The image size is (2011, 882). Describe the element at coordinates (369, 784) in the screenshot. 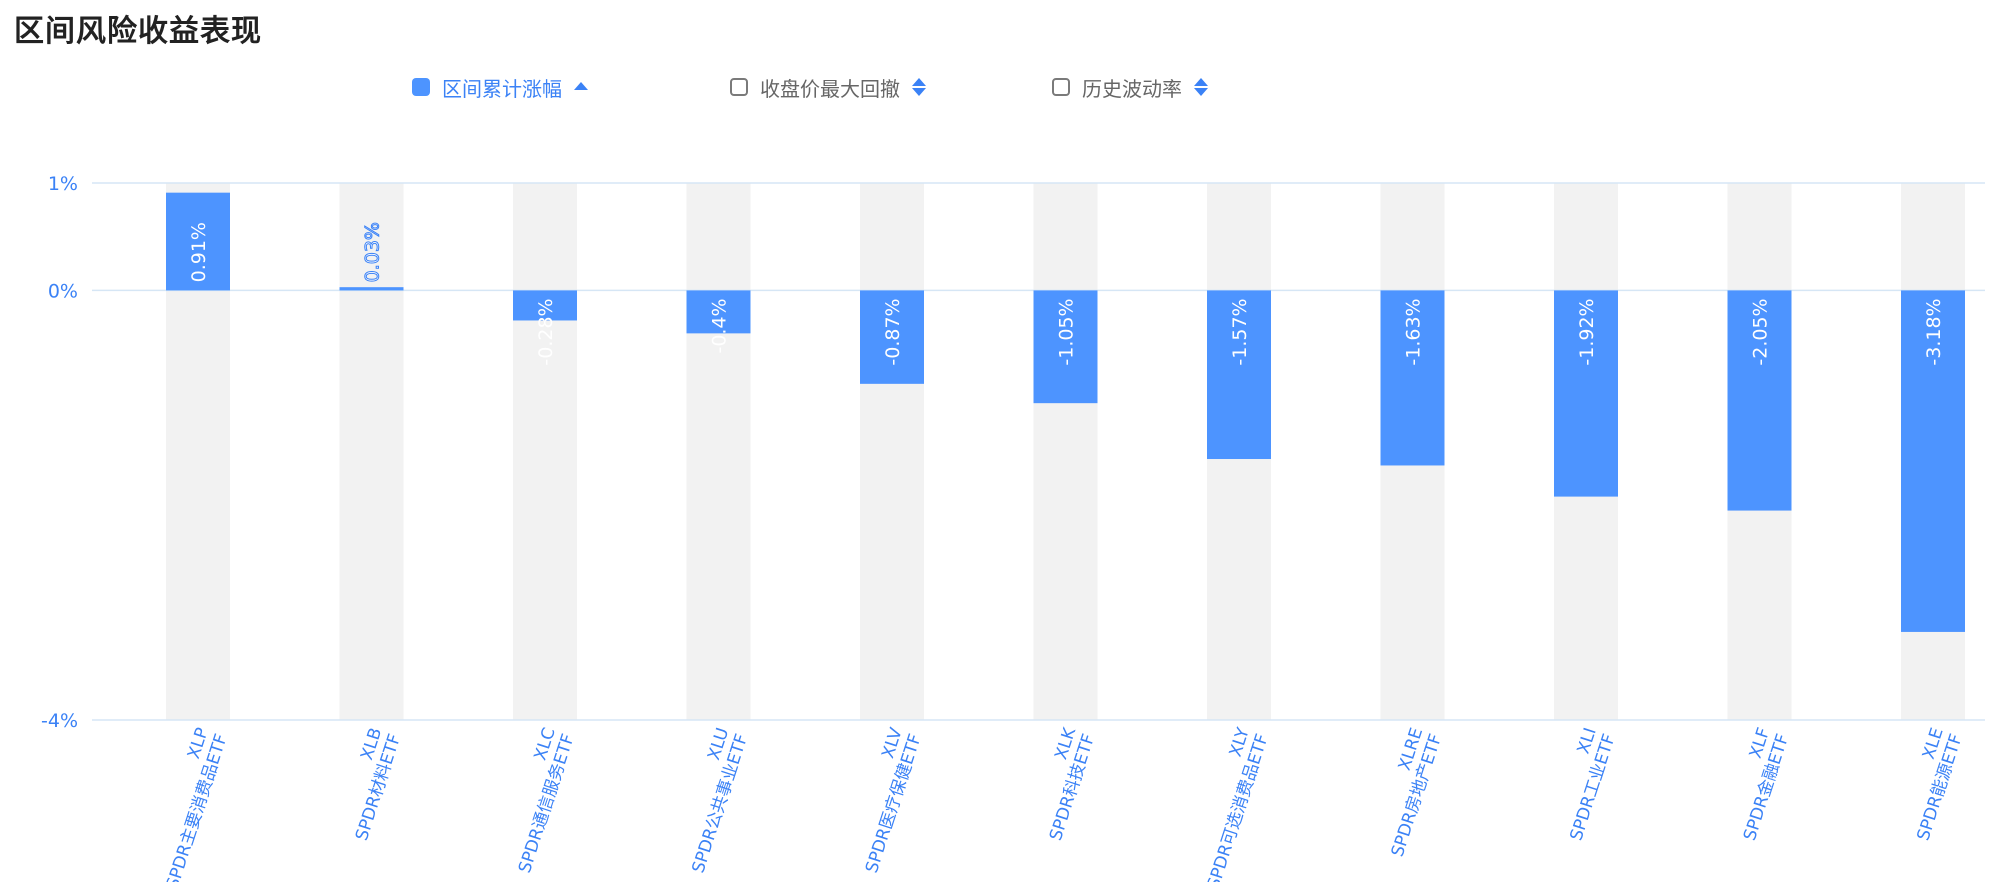

I see `x-category-label: XLBSPDR材料ETF` at that location.